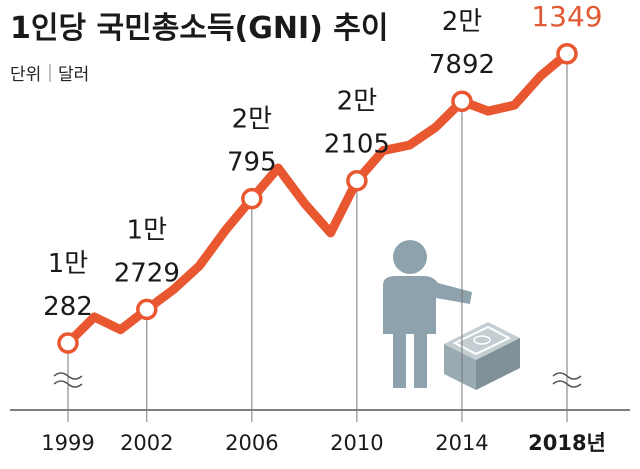 The height and width of the screenshot is (469, 640). I want to click on data-label-line2: 7892, so click(462, 65).